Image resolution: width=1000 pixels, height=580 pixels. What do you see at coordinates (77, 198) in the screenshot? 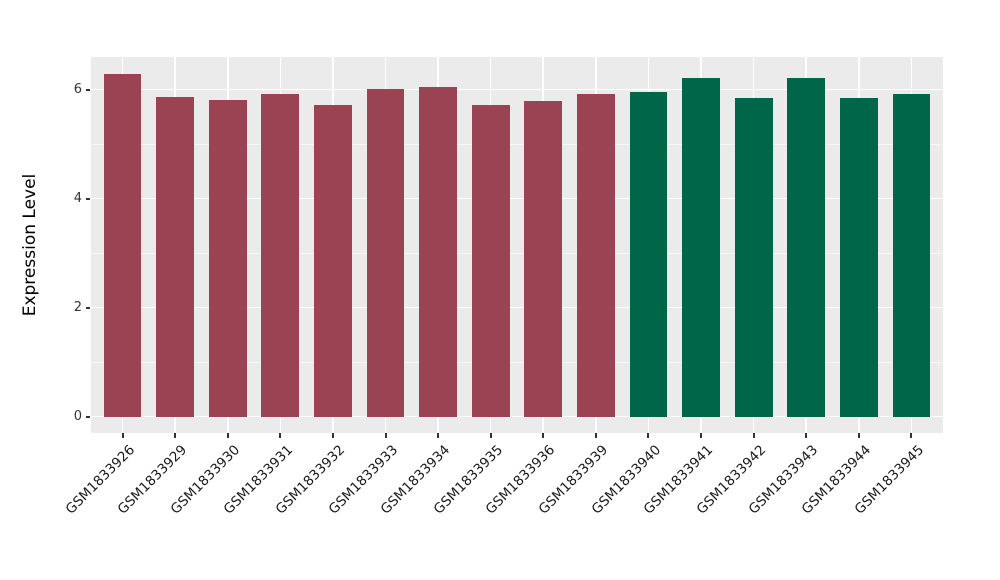
I see `y-tick-label: 4` at bounding box center [77, 198].